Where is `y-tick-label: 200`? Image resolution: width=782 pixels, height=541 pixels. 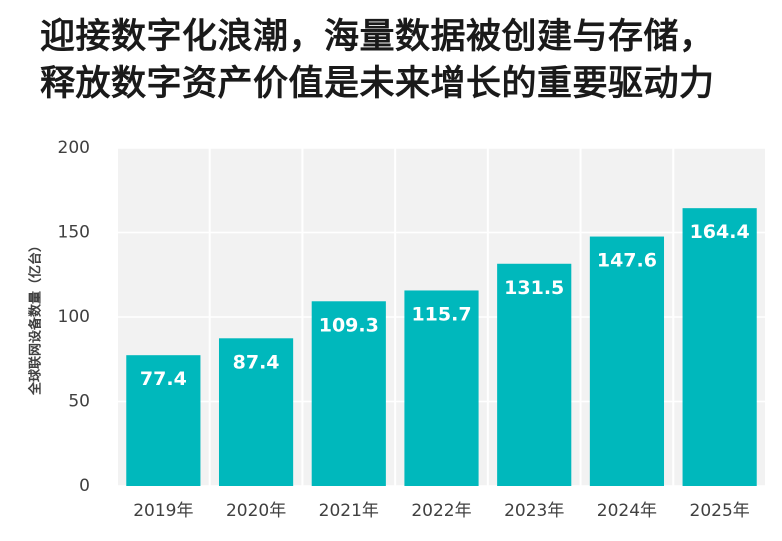
y-tick-label: 200 is located at coordinates (74, 148).